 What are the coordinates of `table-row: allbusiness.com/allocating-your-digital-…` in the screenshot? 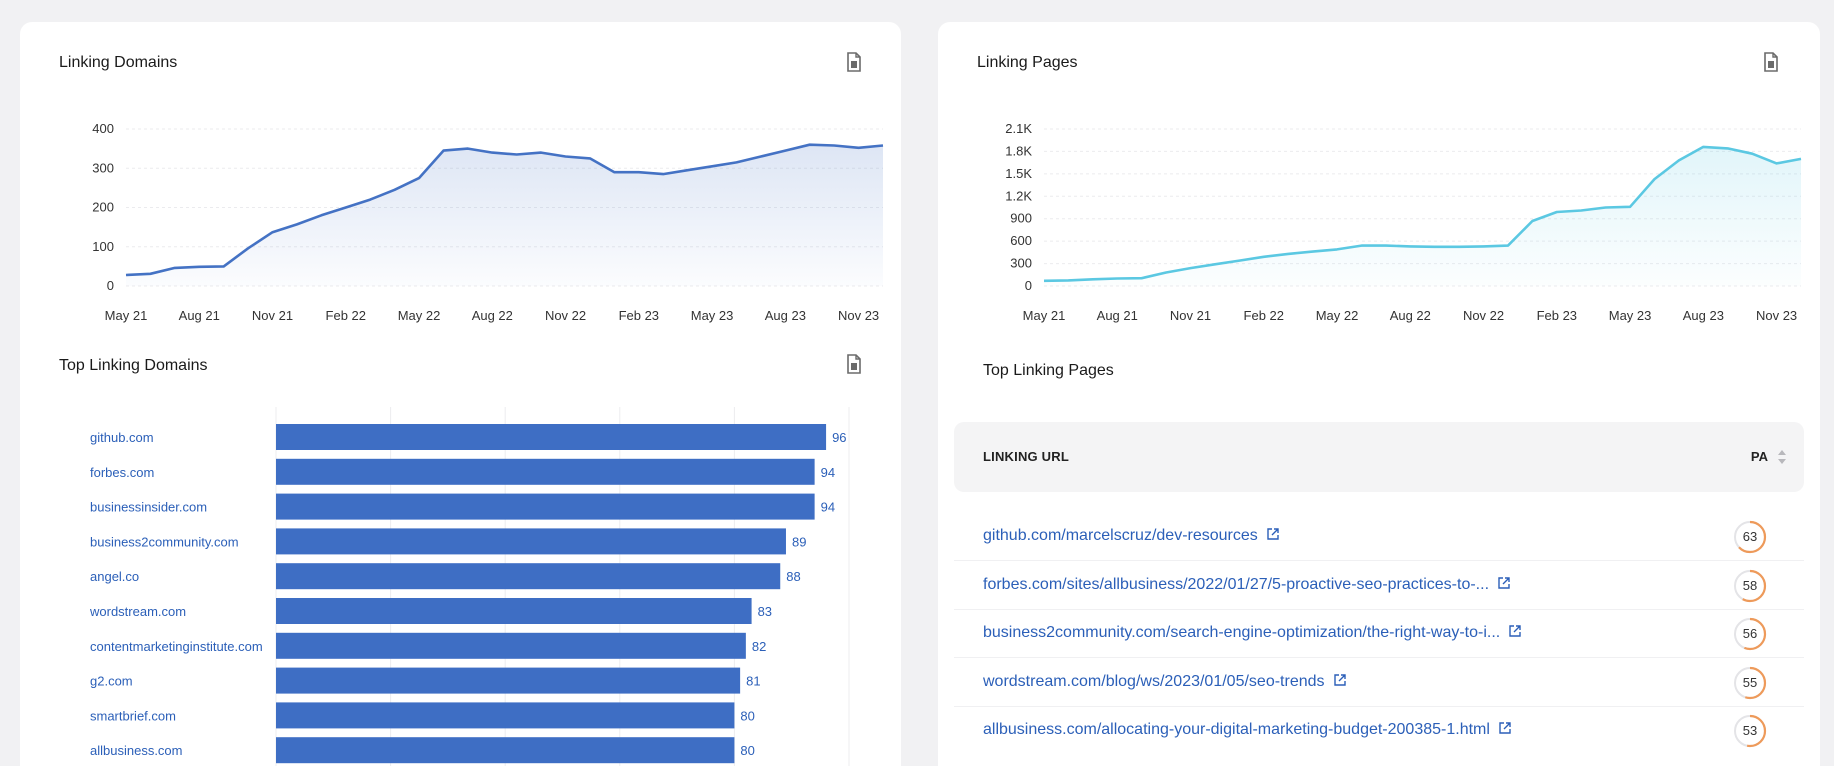 It's located at (1379, 731).